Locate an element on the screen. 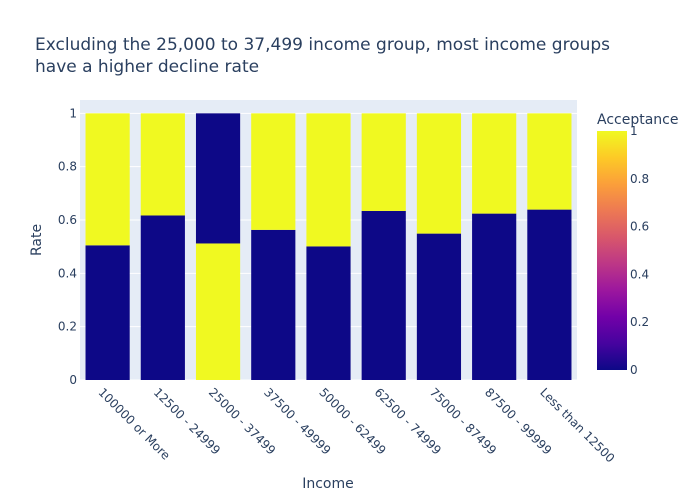 The height and width of the screenshot is (500, 700). y-tick-label: 0 is located at coordinates (73, 380).